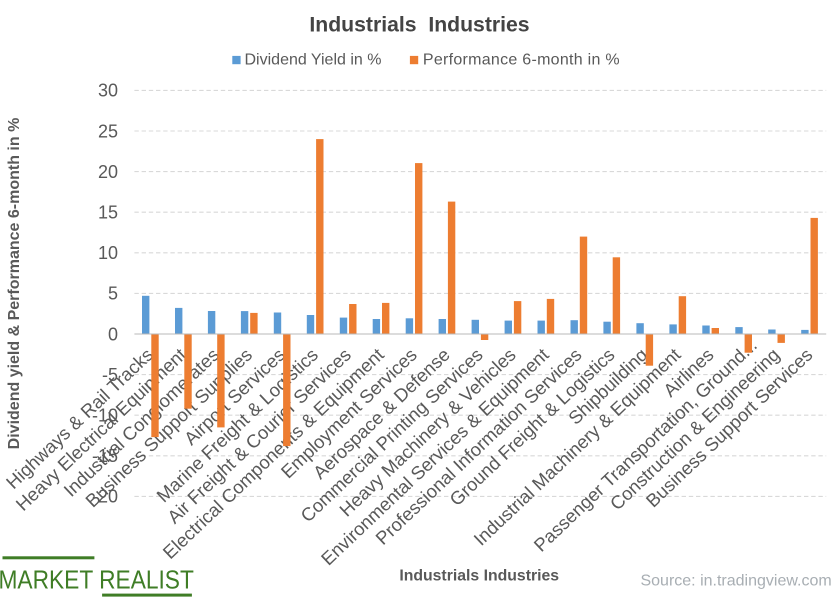  I want to click on svg-text: 0, so click(113, 334).